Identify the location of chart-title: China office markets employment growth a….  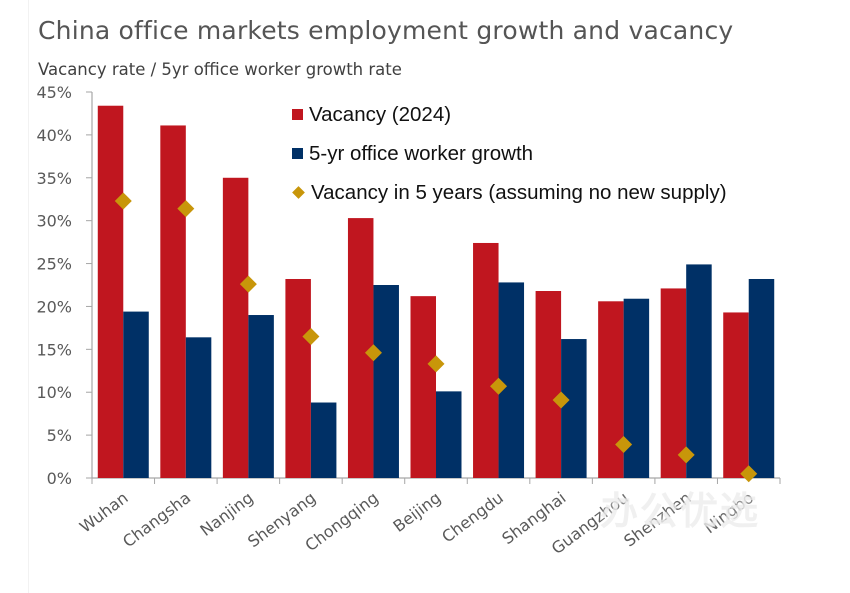
(386, 30).